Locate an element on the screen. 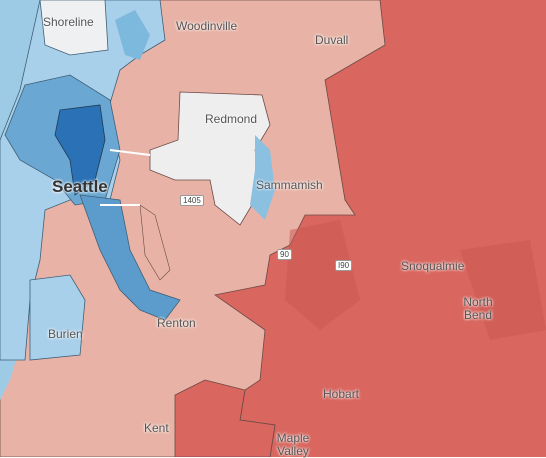  place-label: Snoqualmie is located at coordinates (433, 266).